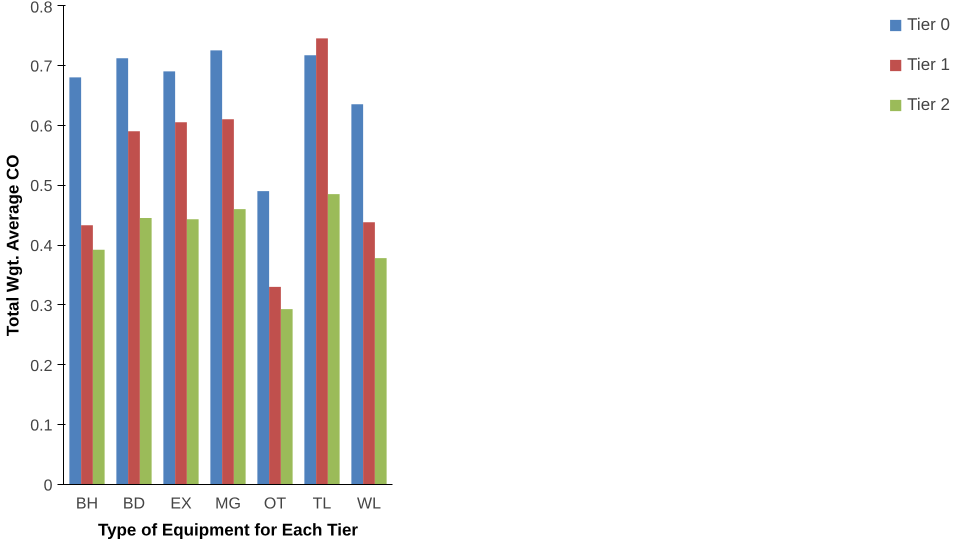 The height and width of the screenshot is (546, 964). Describe the element at coordinates (41, 426) in the screenshot. I see `y-tick-label: 0.1` at that location.